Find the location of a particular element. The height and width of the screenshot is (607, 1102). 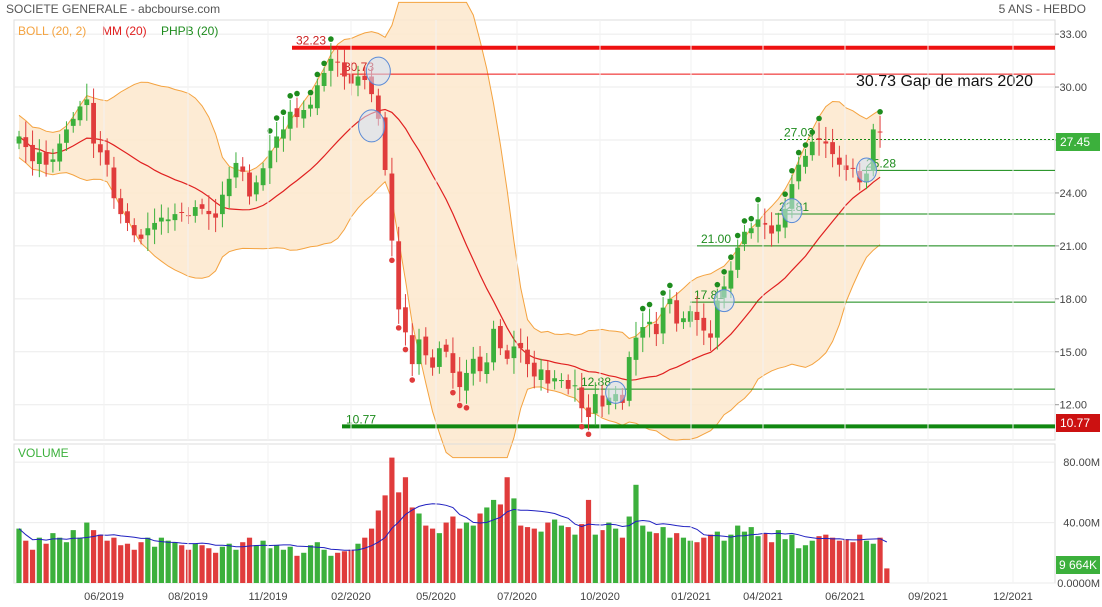

x-tick-label: 09/2021 is located at coordinates (928, 597).